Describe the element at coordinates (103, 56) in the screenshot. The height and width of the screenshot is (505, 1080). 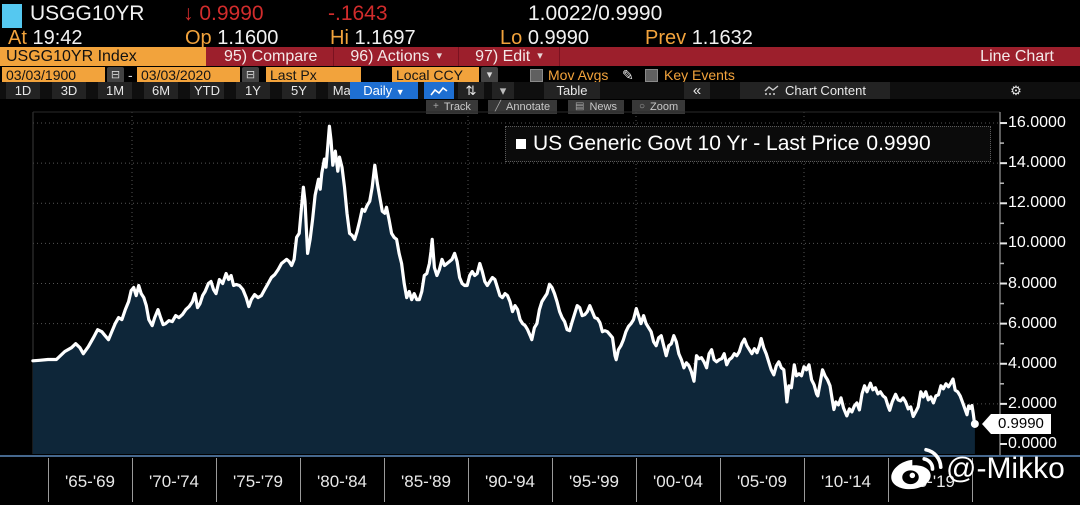
I see `security-input: USGG10YR Index` at that location.